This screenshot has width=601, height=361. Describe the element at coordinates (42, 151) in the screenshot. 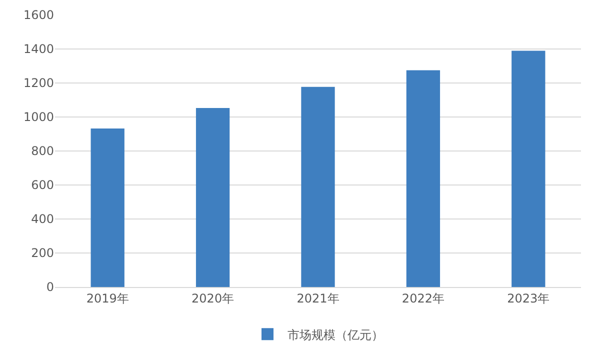

I see `y-tick-label: 800` at that location.